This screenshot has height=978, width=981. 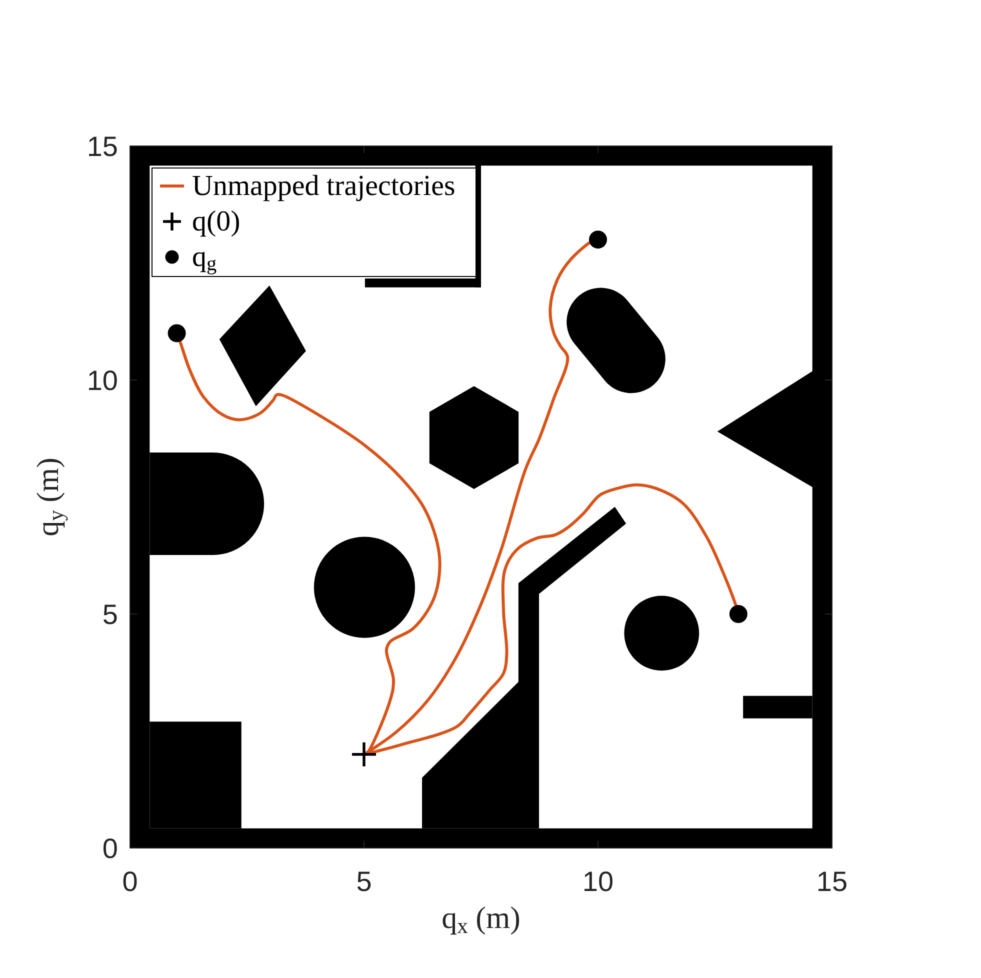 I want to click on y-tick-label: 15, so click(x=102, y=146).